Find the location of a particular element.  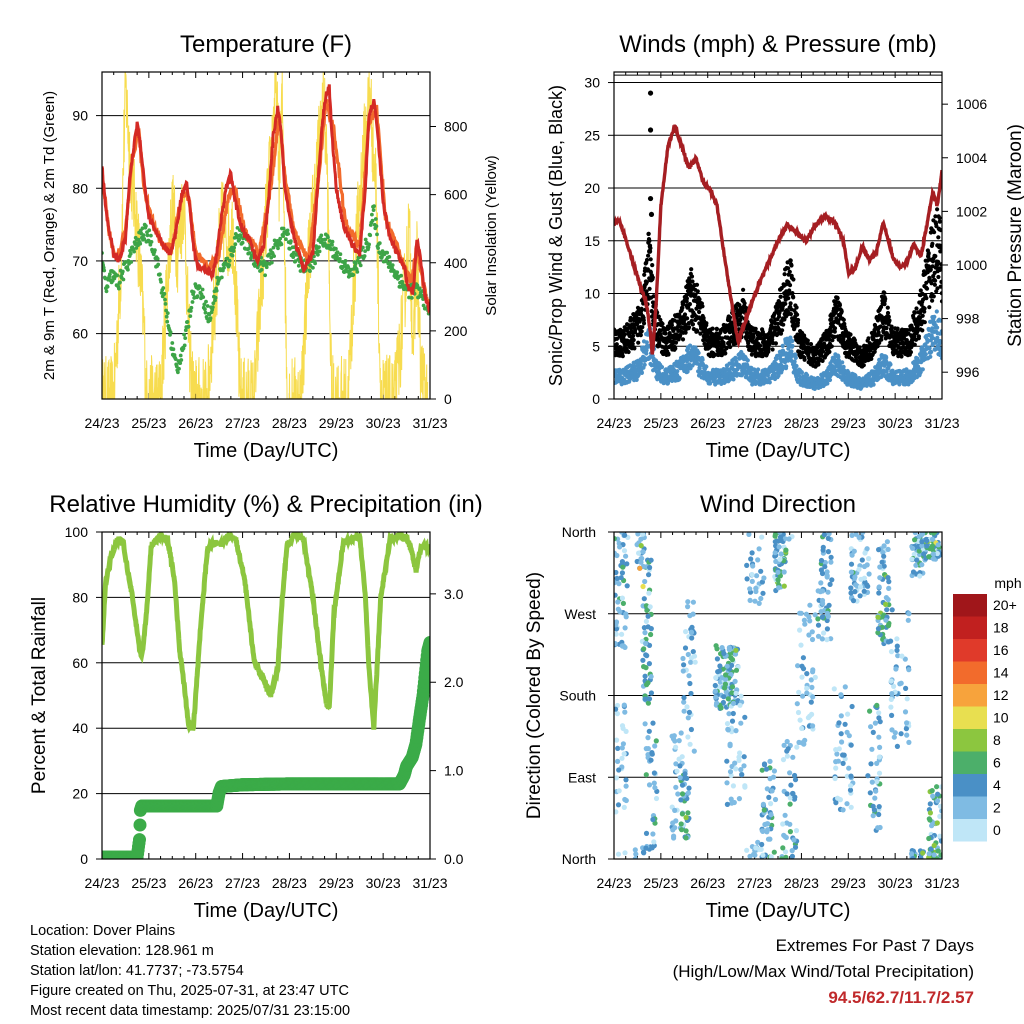

y2-tick-label: 1006 is located at coordinates (971, 104).